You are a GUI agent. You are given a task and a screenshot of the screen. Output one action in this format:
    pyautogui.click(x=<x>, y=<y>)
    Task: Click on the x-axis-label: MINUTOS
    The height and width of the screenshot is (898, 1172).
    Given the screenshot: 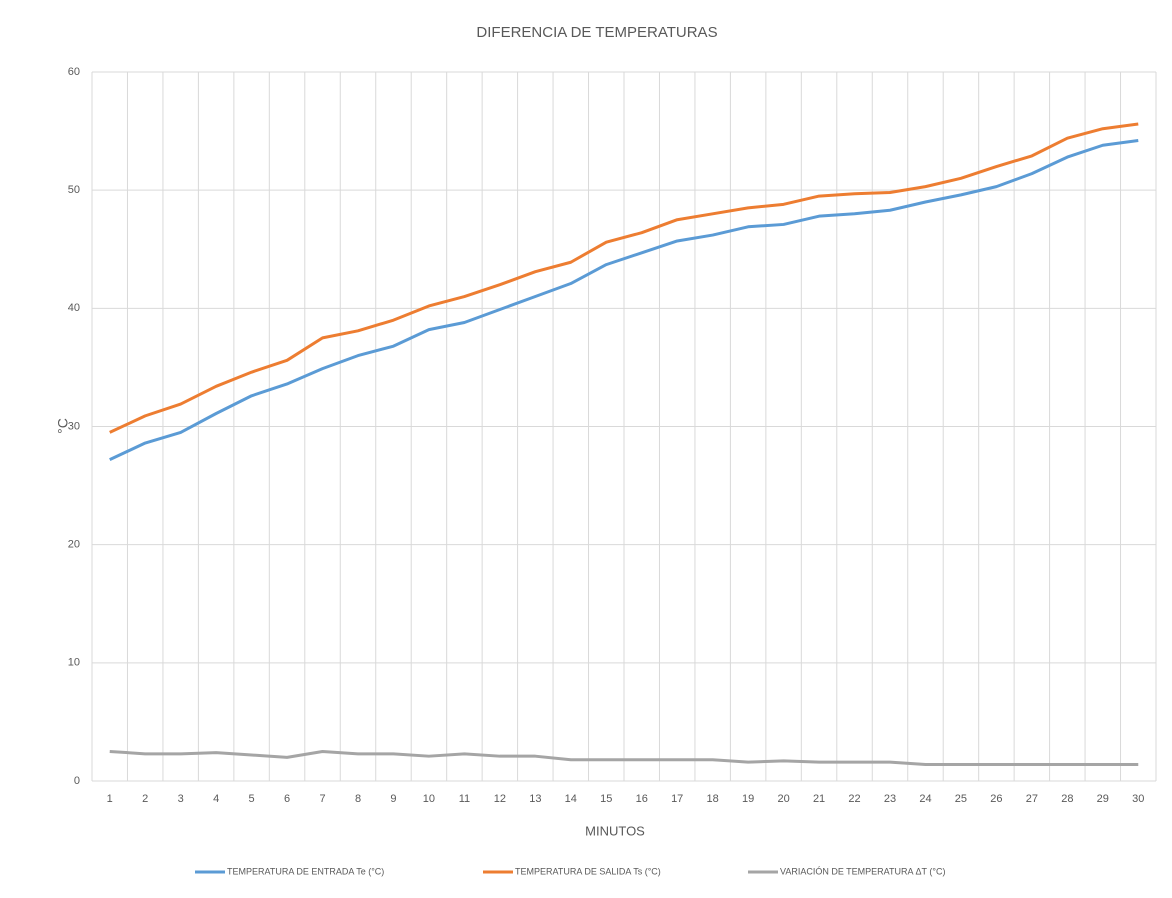 What is the action you would take?
    pyautogui.click(x=615, y=830)
    